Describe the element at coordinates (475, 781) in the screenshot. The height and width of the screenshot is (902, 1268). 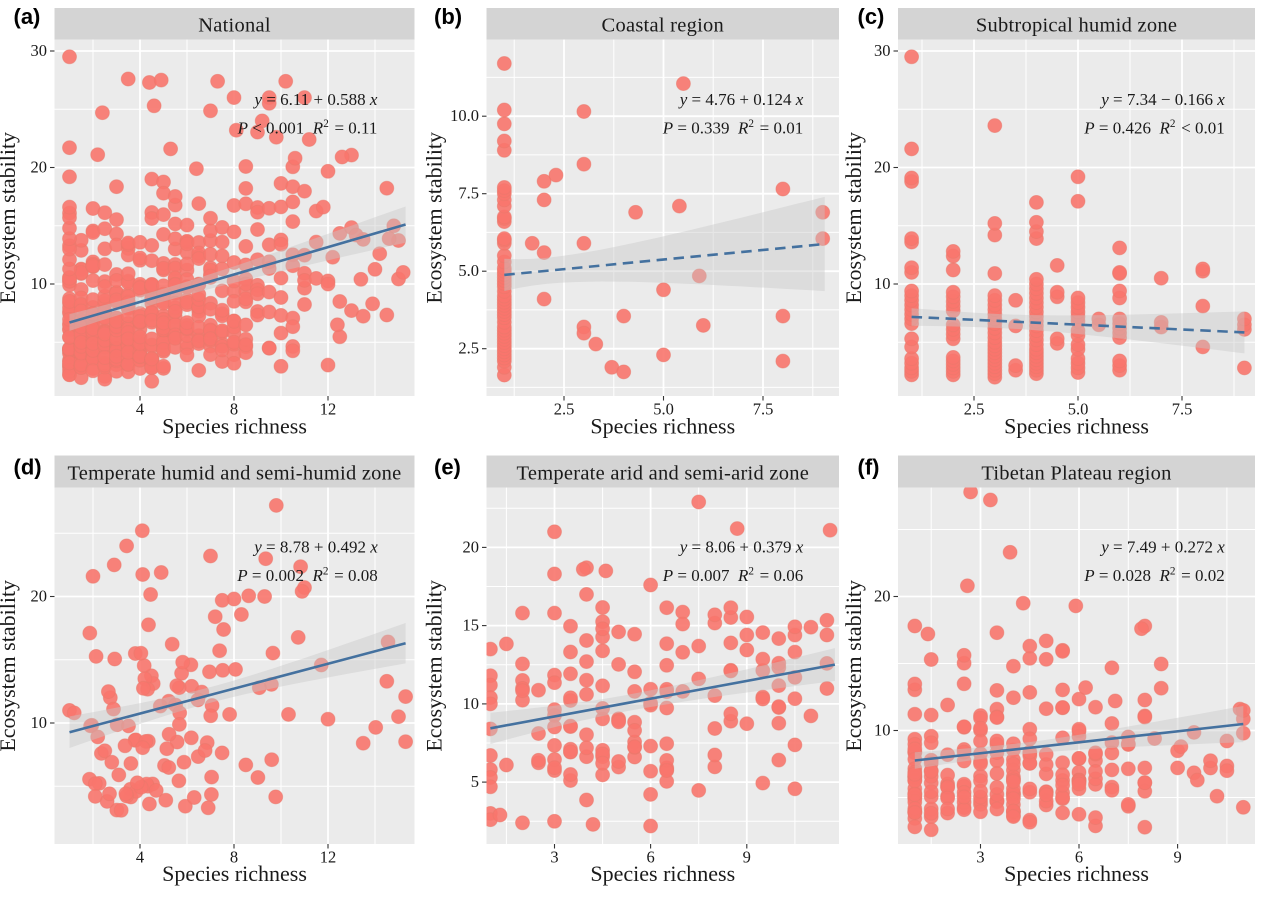
I see `svg-text: 5` at that location.